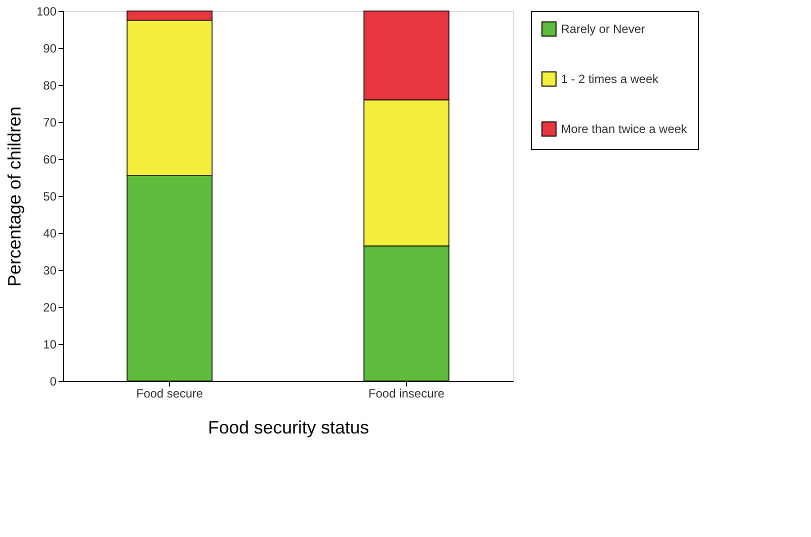  What do you see at coordinates (50, 271) in the screenshot?
I see `y-tick-label: 30` at bounding box center [50, 271].